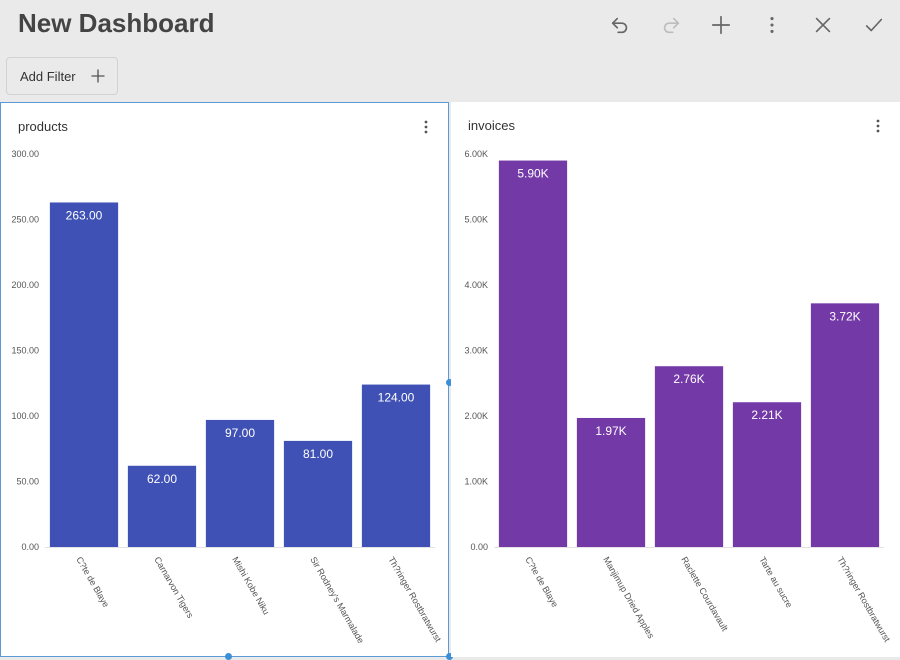 The width and height of the screenshot is (900, 660). What do you see at coordinates (240, 433) in the screenshot?
I see `data-label: 97.00` at bounding box center [240, 433].